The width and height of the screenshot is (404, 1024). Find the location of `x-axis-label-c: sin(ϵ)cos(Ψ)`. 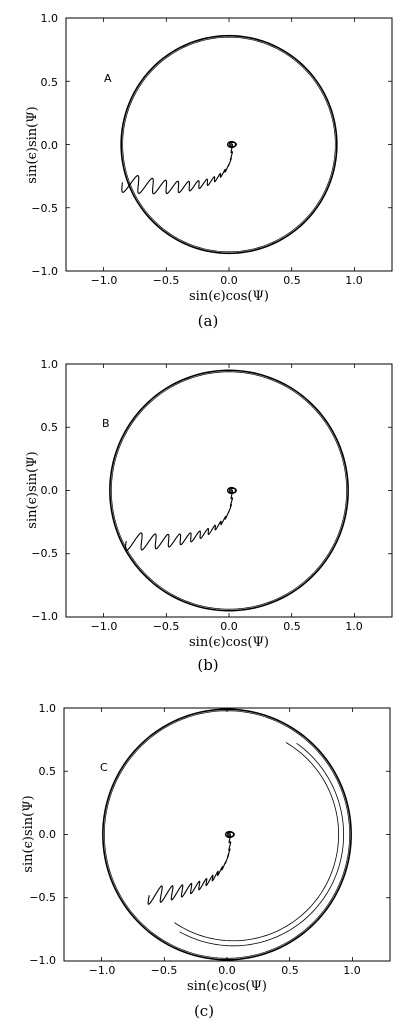

x-axis-label-c: sin(ϵ)cos(Ψ) is located at coordinates (227, 986).